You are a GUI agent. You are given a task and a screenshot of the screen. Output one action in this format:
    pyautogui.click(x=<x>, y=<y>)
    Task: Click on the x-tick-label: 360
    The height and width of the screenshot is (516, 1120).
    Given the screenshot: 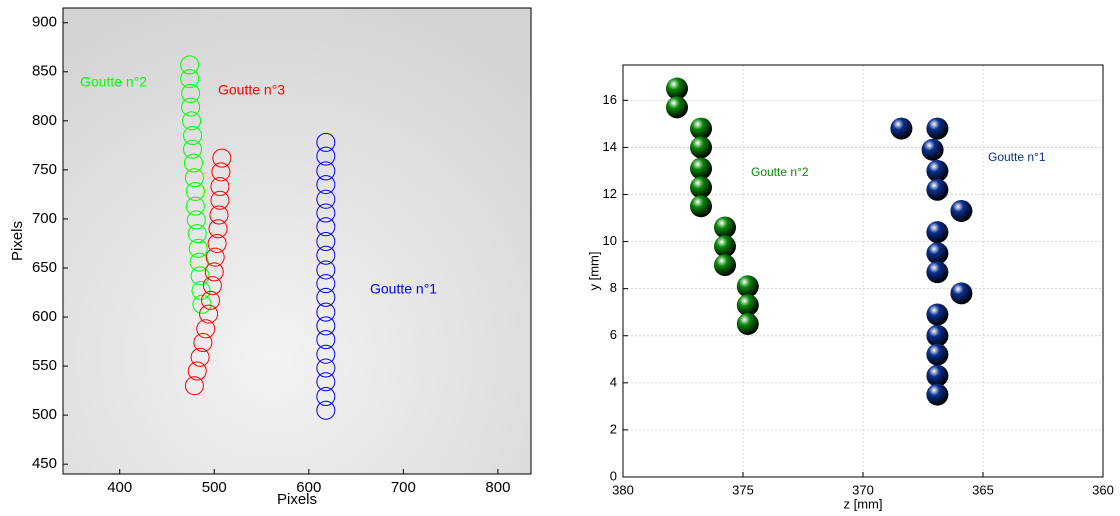 What is the action you would take?
    pyautogui.click(x=1103, y=489)
    